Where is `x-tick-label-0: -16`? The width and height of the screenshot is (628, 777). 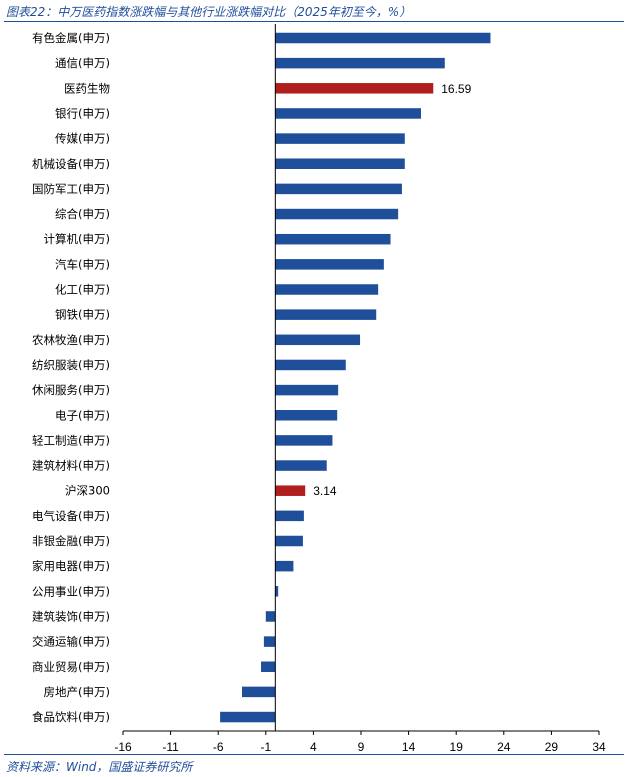 x-tick-label-0: -16 is located at coordinates (123, 747).